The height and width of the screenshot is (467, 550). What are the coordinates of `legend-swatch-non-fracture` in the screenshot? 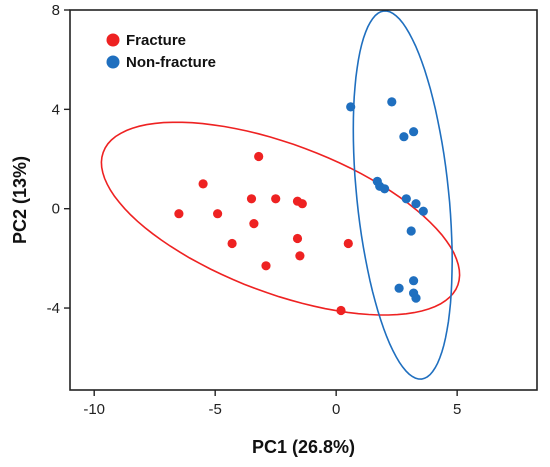 It's located at (113, 62).